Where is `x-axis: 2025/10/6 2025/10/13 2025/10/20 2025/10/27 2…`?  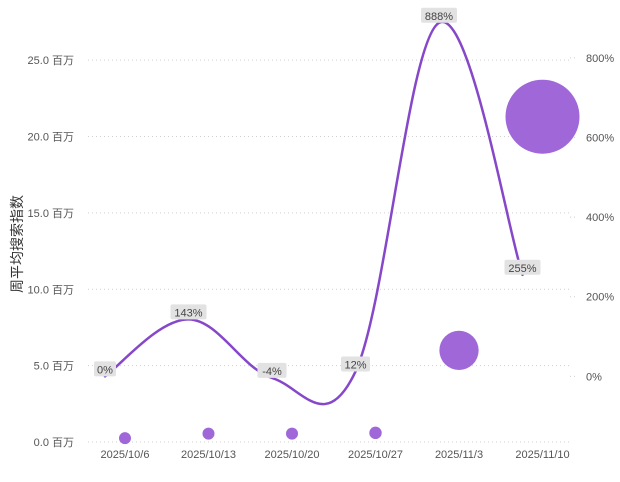 x-axis: 2025/10/6 2025/10/13 2025/10/20 2025/10/27 2… is located at coordinates (335, 455).